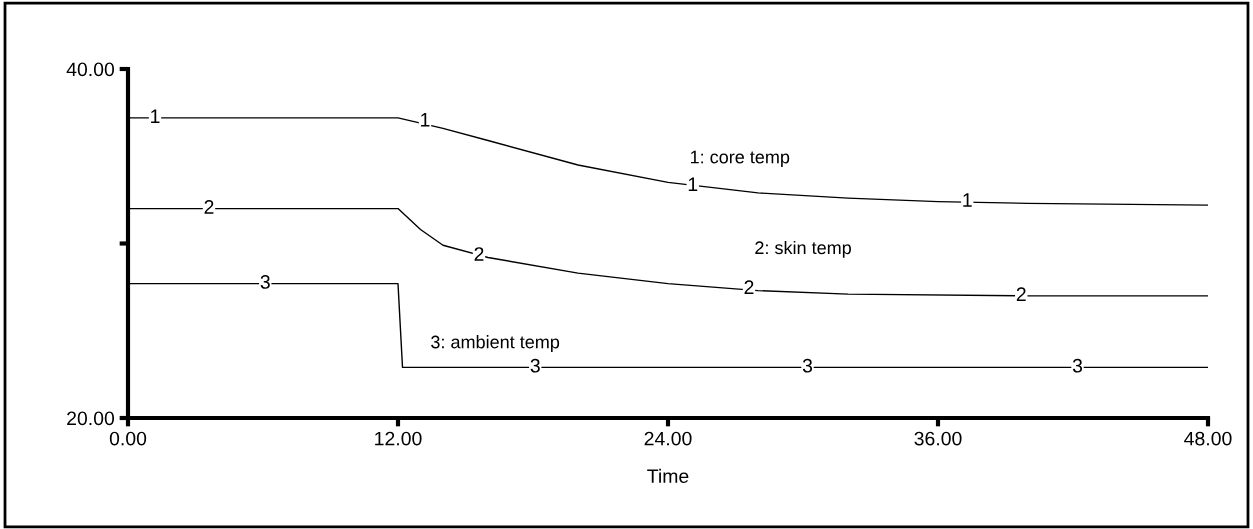  Describe the element at coordinates (91, 418) in the screenshot. I see `y-tick-label: 20.00` at that location.